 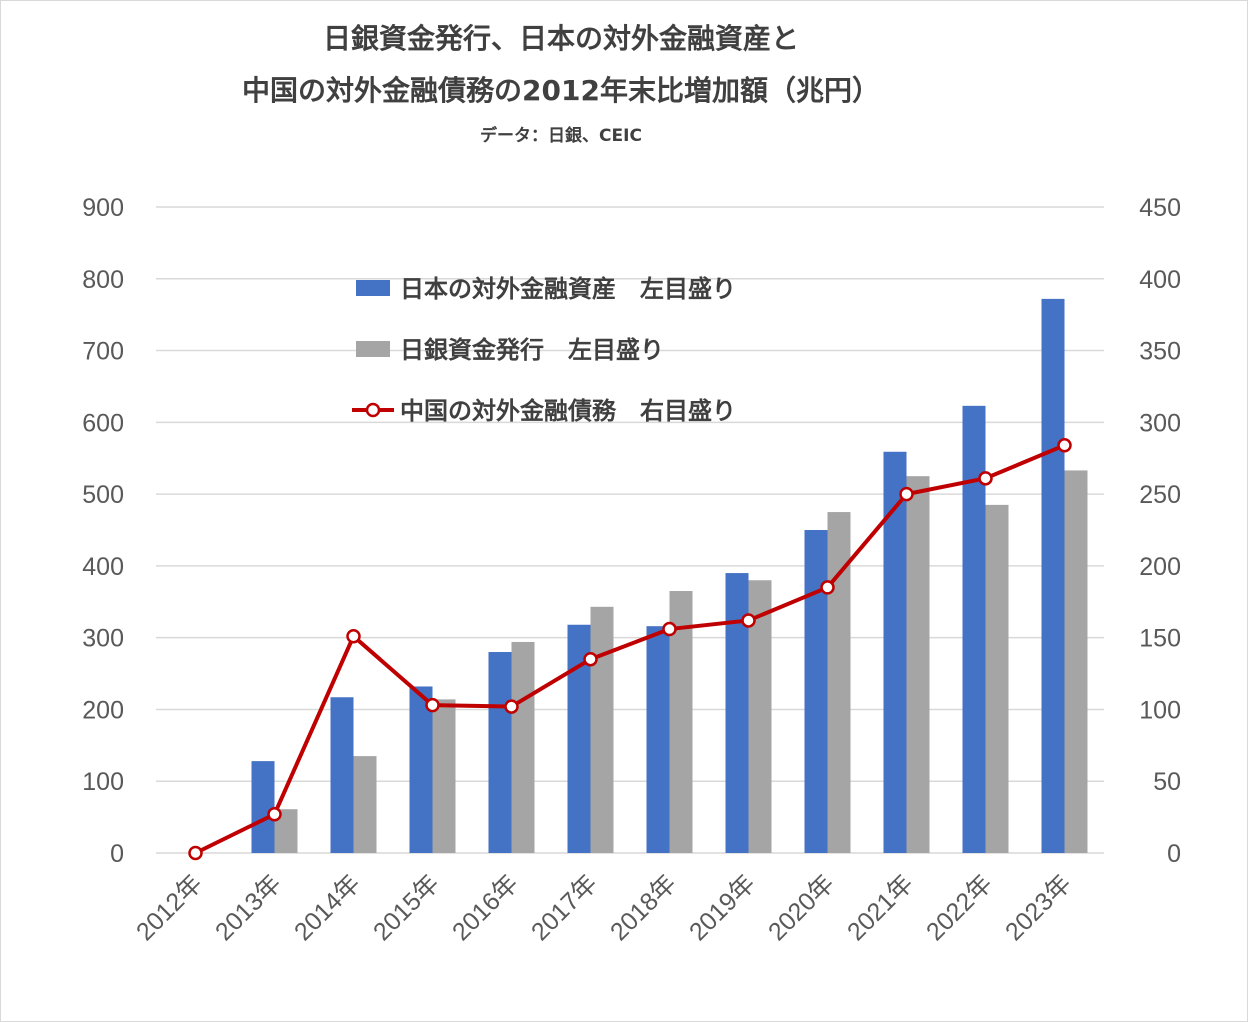 What do you see at coordinates (103, 782) in the screenshot?
I see `left-tick-label: 100` at bounding box center [103, 782].